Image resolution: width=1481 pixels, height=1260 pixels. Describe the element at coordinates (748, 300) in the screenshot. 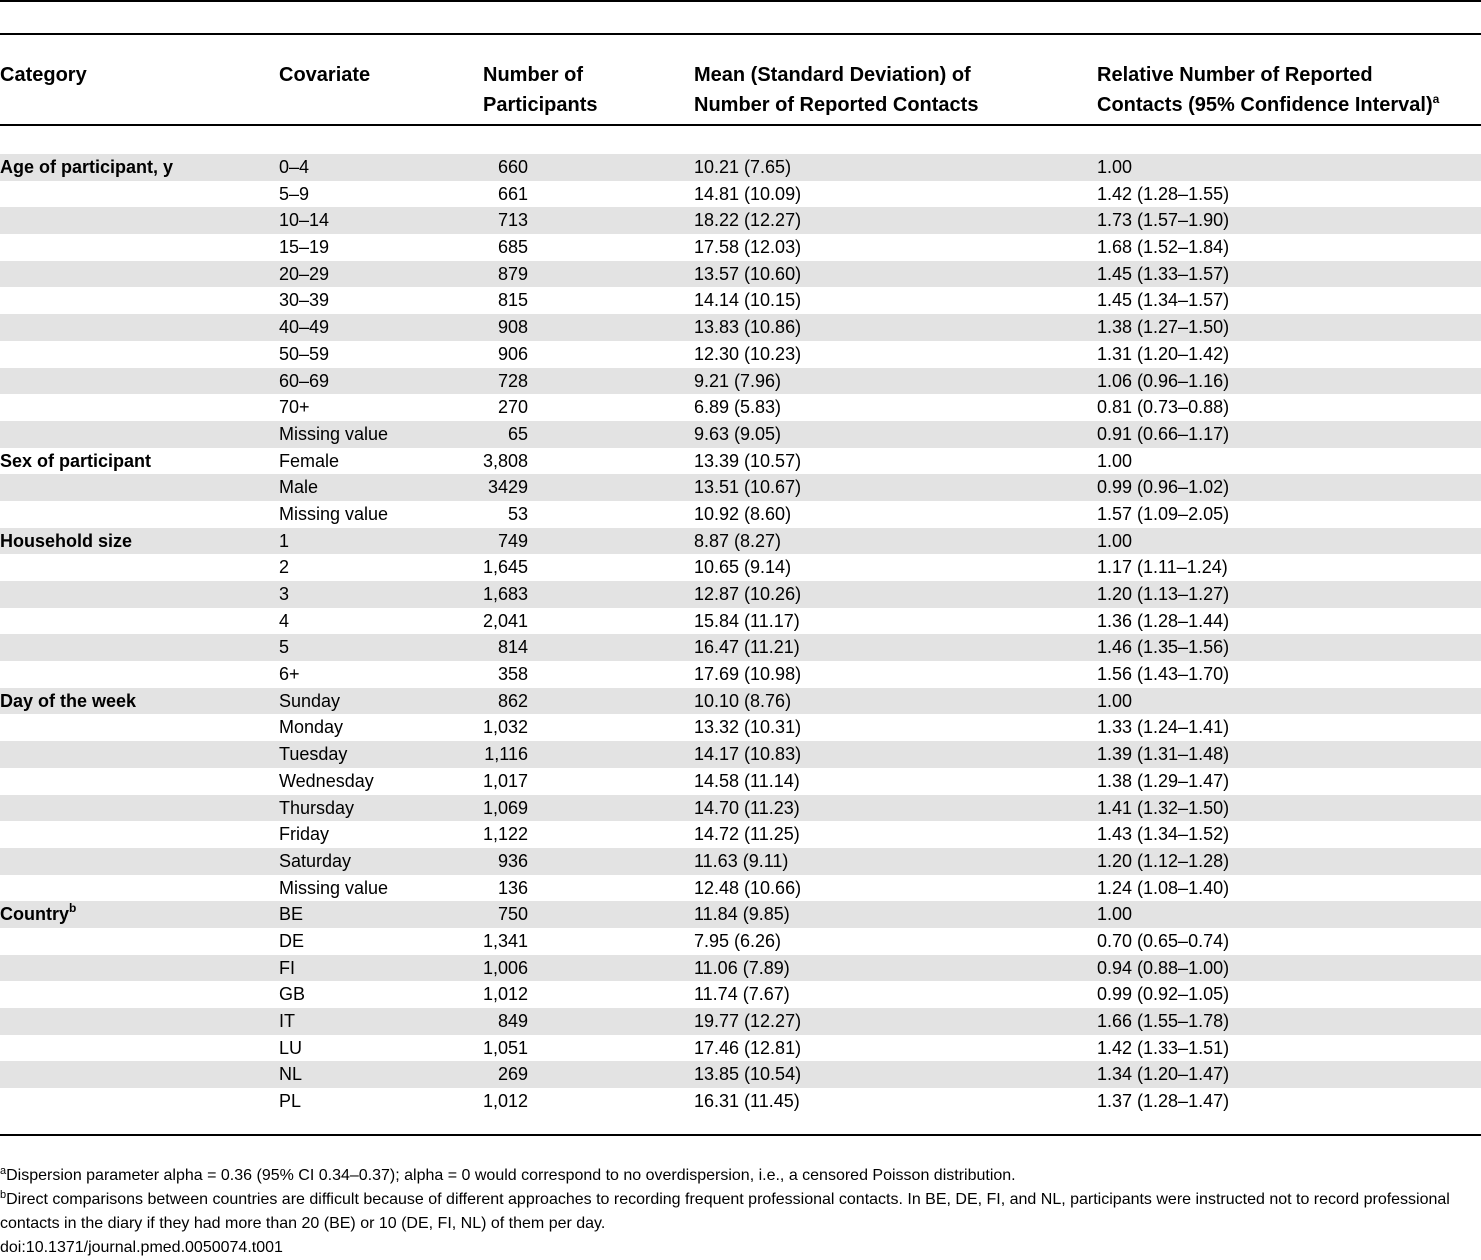

I see `row-mean-sd: 14.14 (10.15)` at that location.